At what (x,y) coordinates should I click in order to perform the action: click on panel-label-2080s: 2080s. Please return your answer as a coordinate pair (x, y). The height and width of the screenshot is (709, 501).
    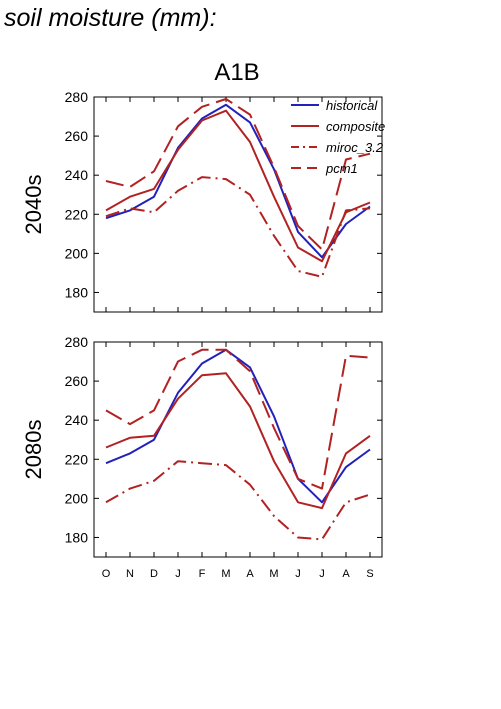
    Looking at the image, I should click on (33, 450).